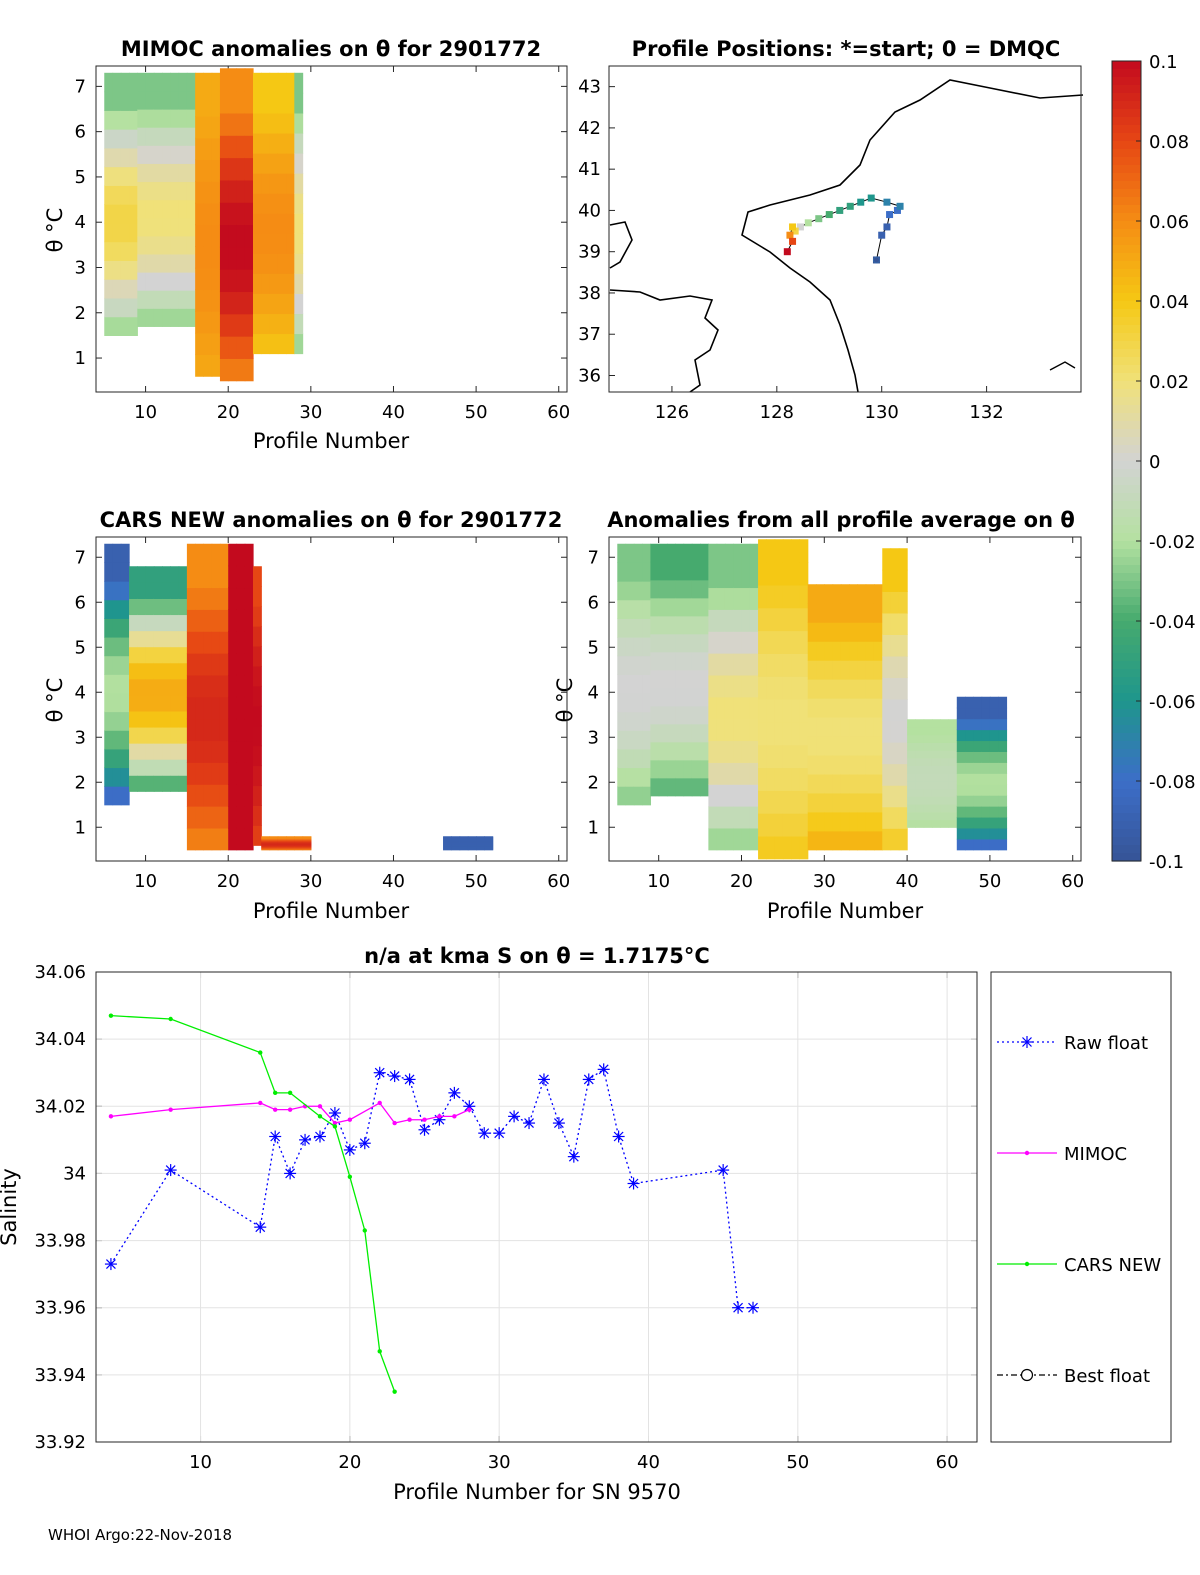  Describe the element at coordinates (633, 1183) in the screenshot. I see `raw-float-point-stroke` at that location.